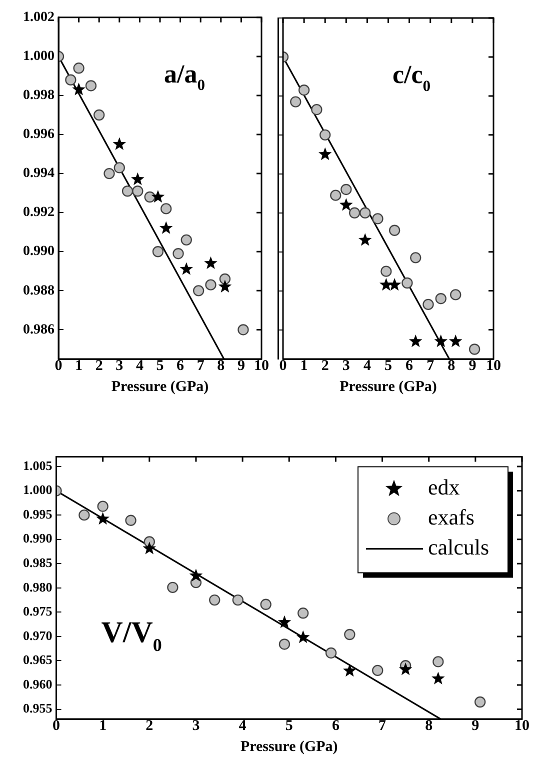 Image resolution: width=550 pixels, height=760 pixels. I want to click on y-tick-label: 0.998, so click(38, 96).